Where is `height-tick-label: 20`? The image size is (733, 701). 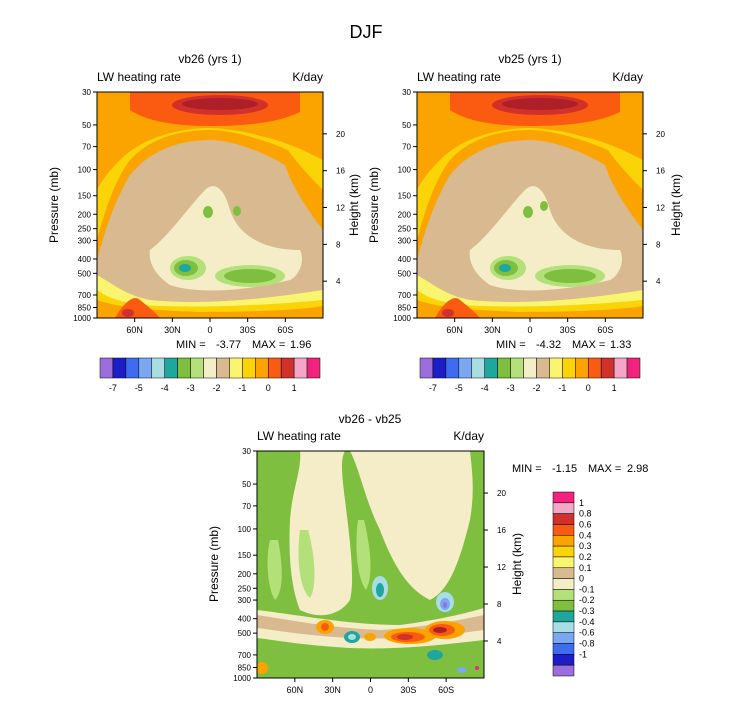
height-tick-label: 20 is located at coordinates (501, 493).